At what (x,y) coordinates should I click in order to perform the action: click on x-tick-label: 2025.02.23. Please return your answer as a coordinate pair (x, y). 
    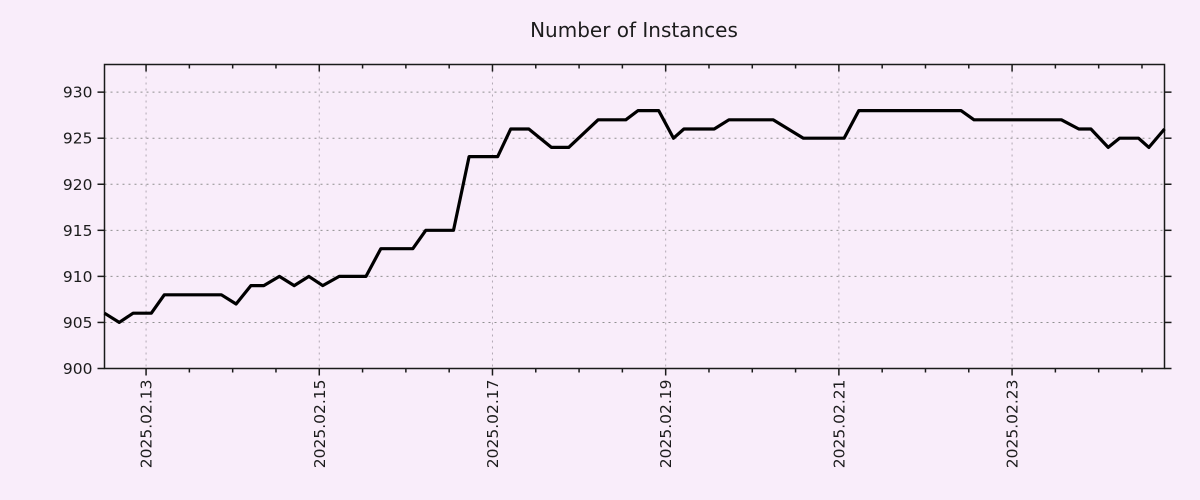
    Looking at the image, I should click on (1013, 424).